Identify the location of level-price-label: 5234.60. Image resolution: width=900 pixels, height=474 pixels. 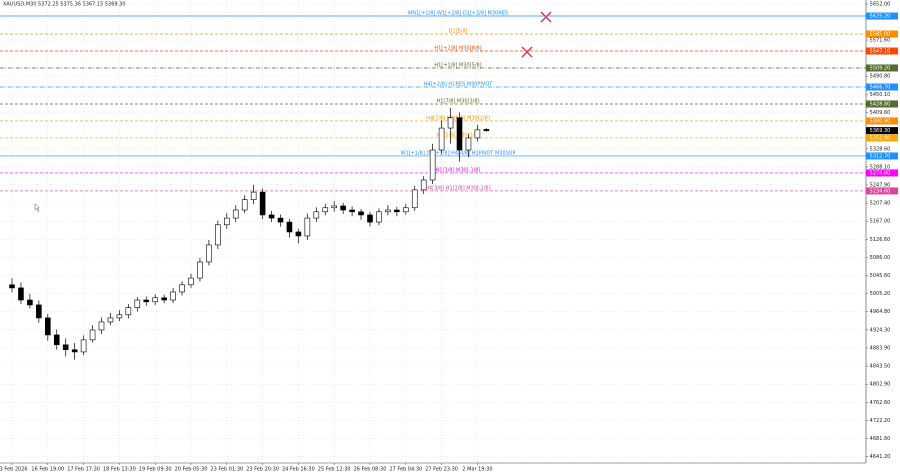
(880, 191).